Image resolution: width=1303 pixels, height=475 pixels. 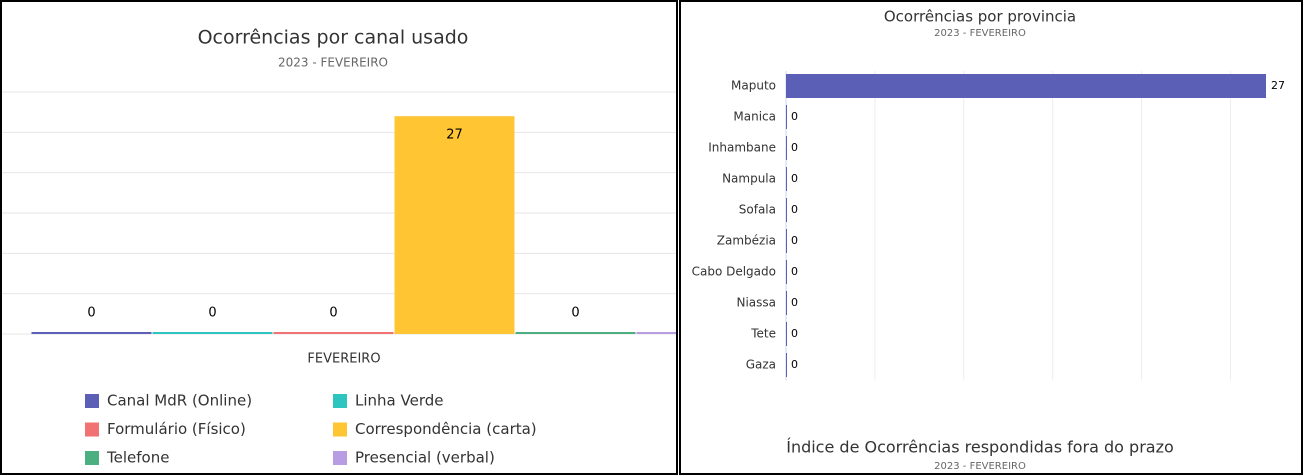 What do you see at coordinates (753, 86) in the screenshot?
I see `y-tick-label: Maputo` at bounding box center [753, 86].